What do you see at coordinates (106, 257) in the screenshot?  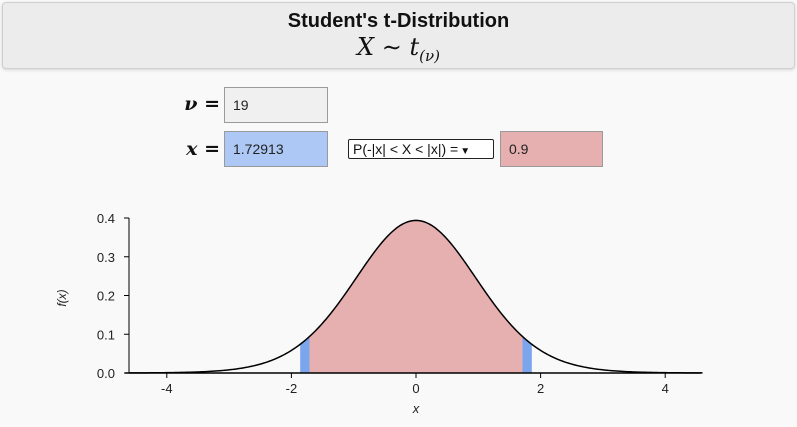 I see `y-tick-label: 0.3` at bounding box center [106, 257].